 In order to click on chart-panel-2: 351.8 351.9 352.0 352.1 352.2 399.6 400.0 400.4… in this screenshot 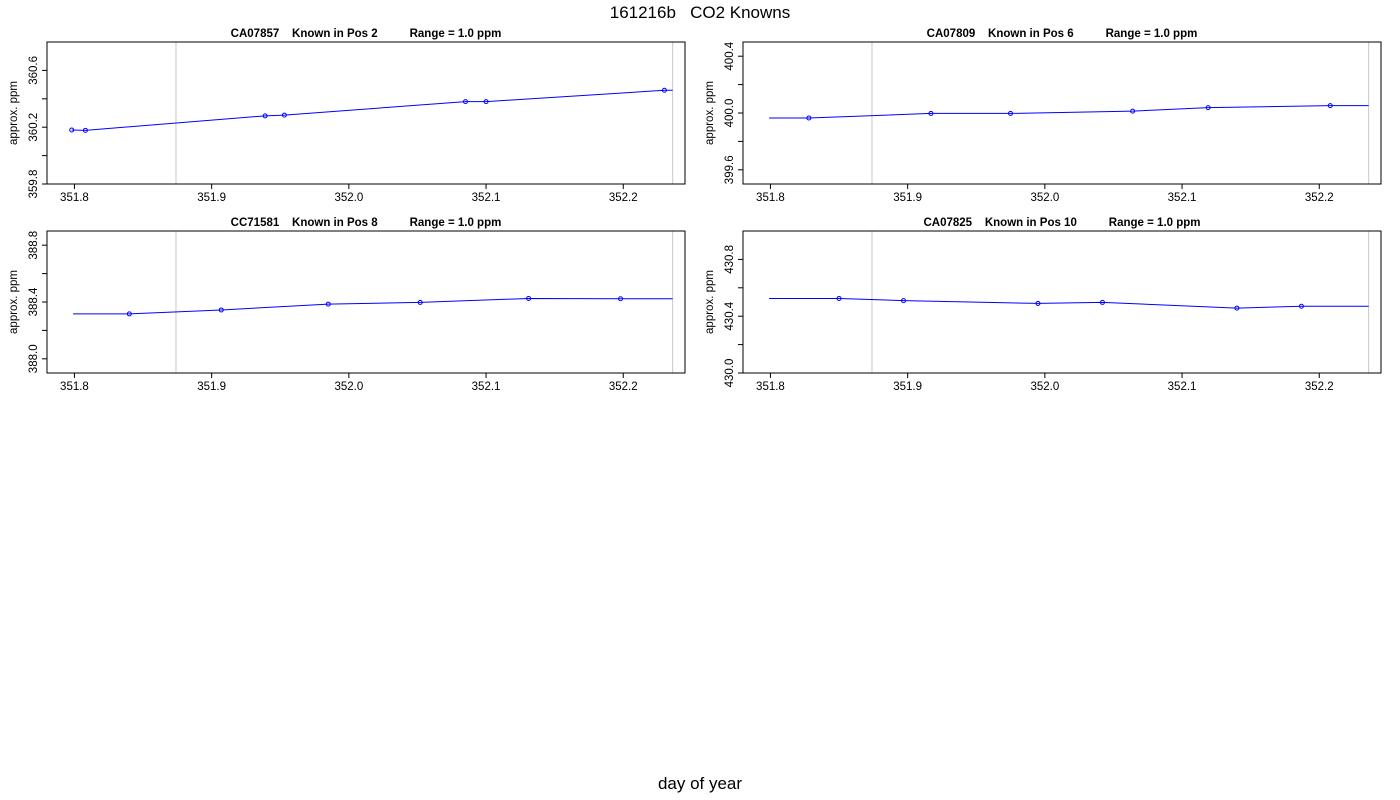, I will do `click(1043, 116)`.